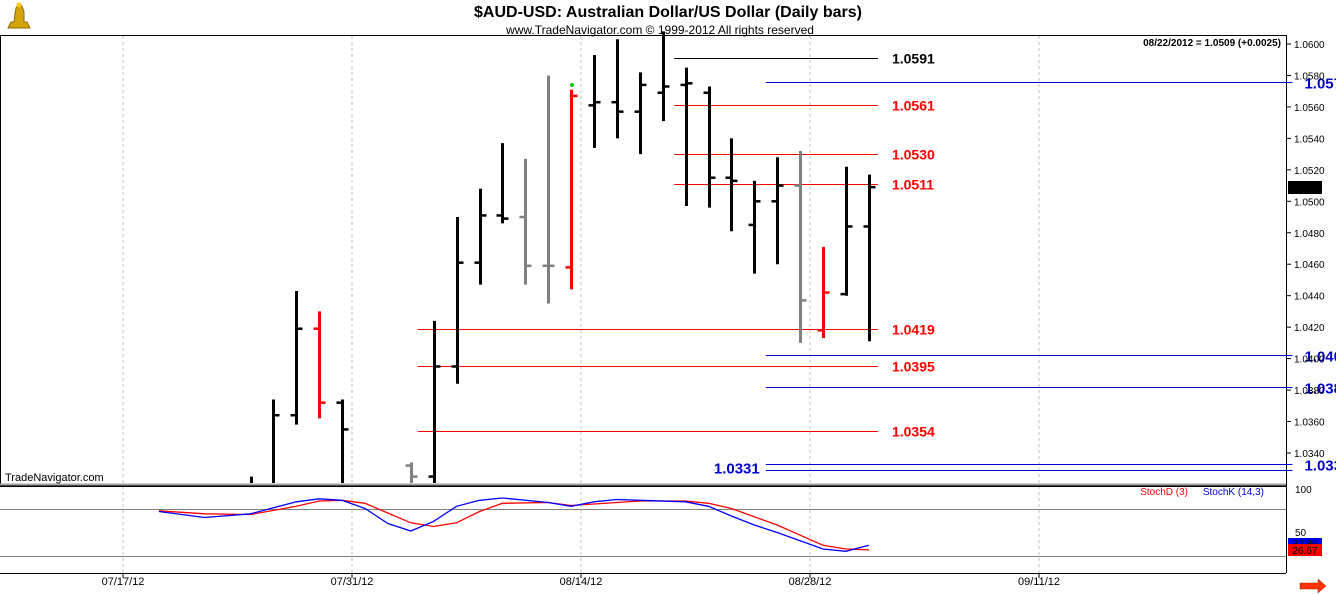  I want to click on stoch-d-value: 26.67, so click(1304, 551).